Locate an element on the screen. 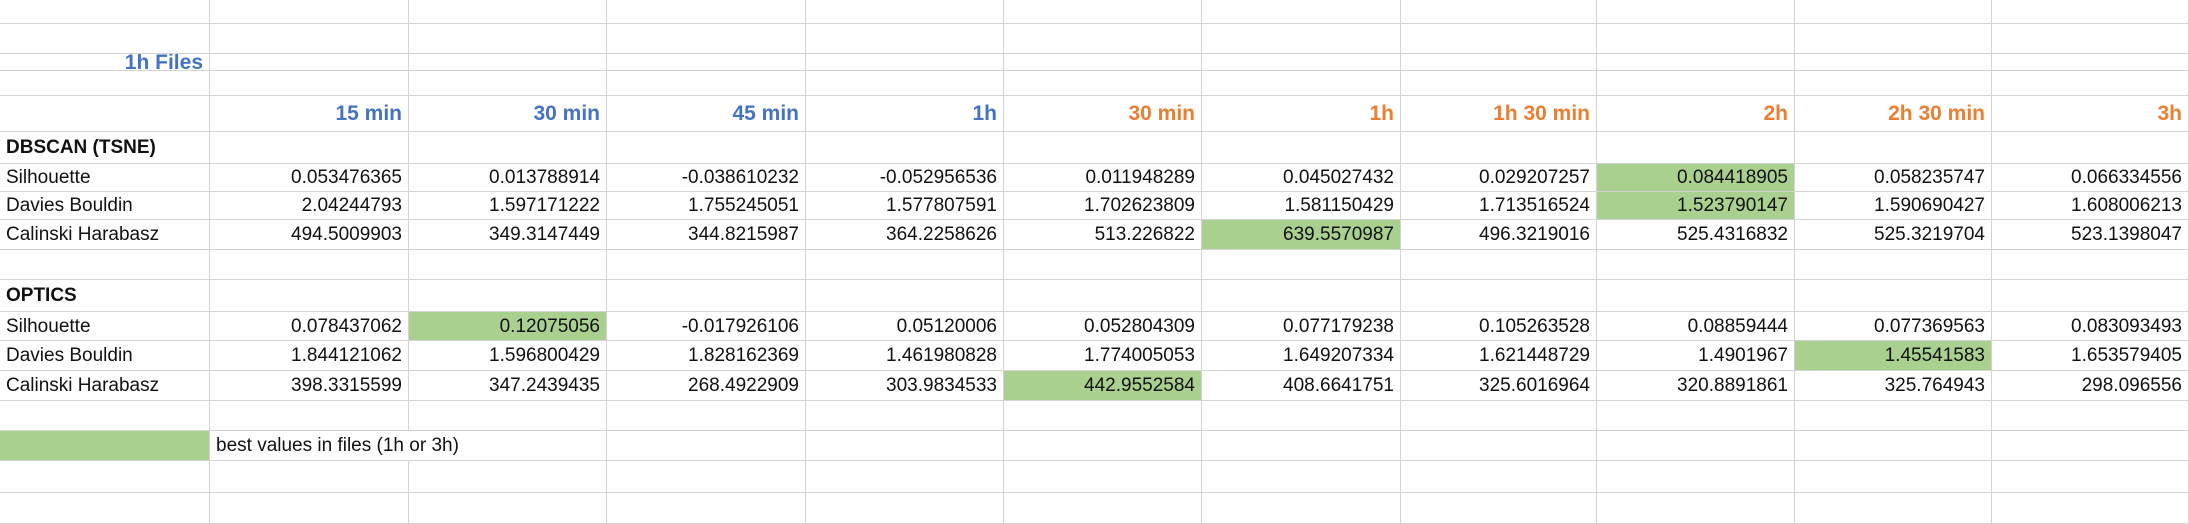 The image size is (2189, 524). column-header: 1h 30 min is located at coordinates (1499, 114).